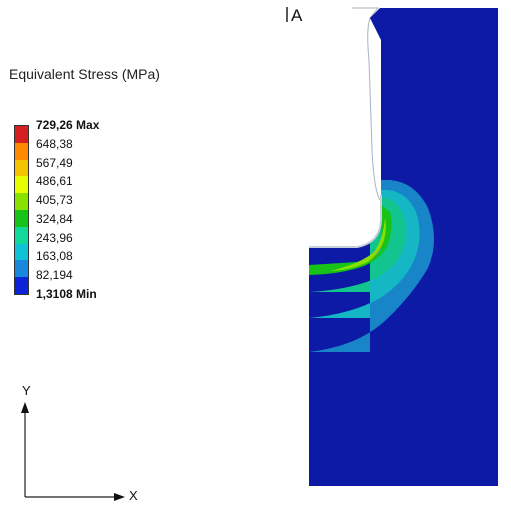  I want to click on probe-label-a: A, so click(294, 16).